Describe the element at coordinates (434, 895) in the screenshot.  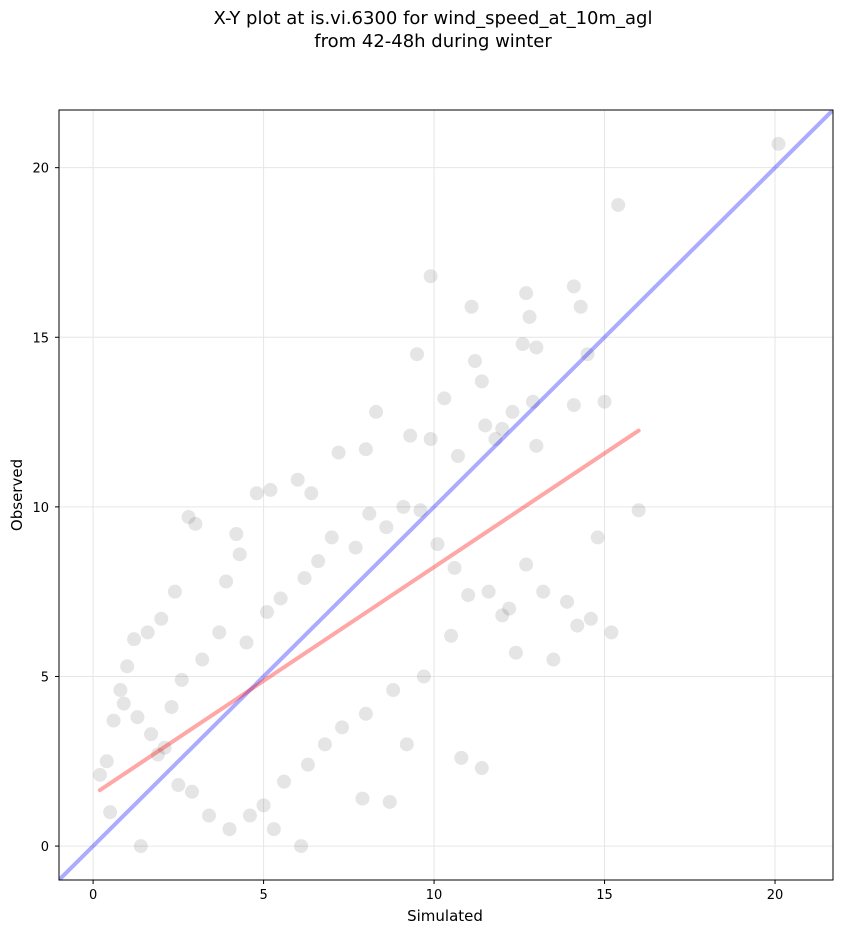
I see `x-tick-label: 10` at that location.